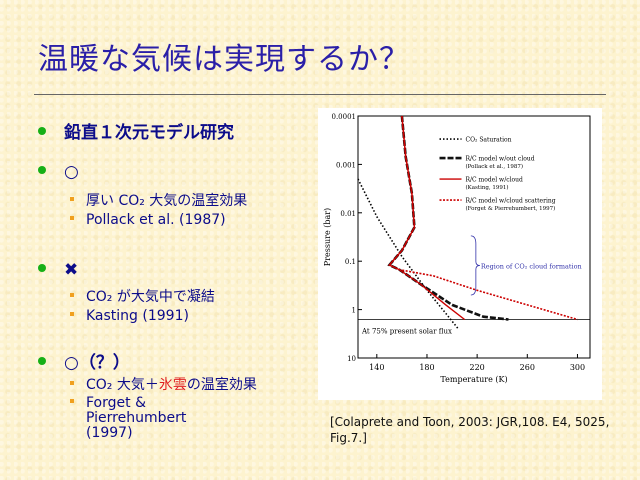 This screenshot has width=640, height=480. I want to click on x-tick-label: 220, so click(476, 367).